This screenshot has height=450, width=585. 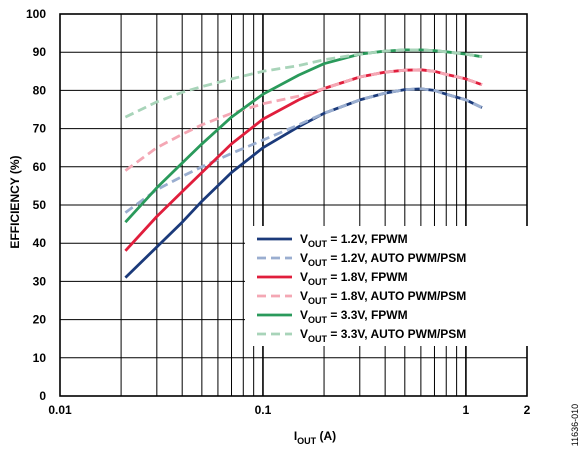 I want to click on y-tick-label: 40, so click(x=40, y=243).